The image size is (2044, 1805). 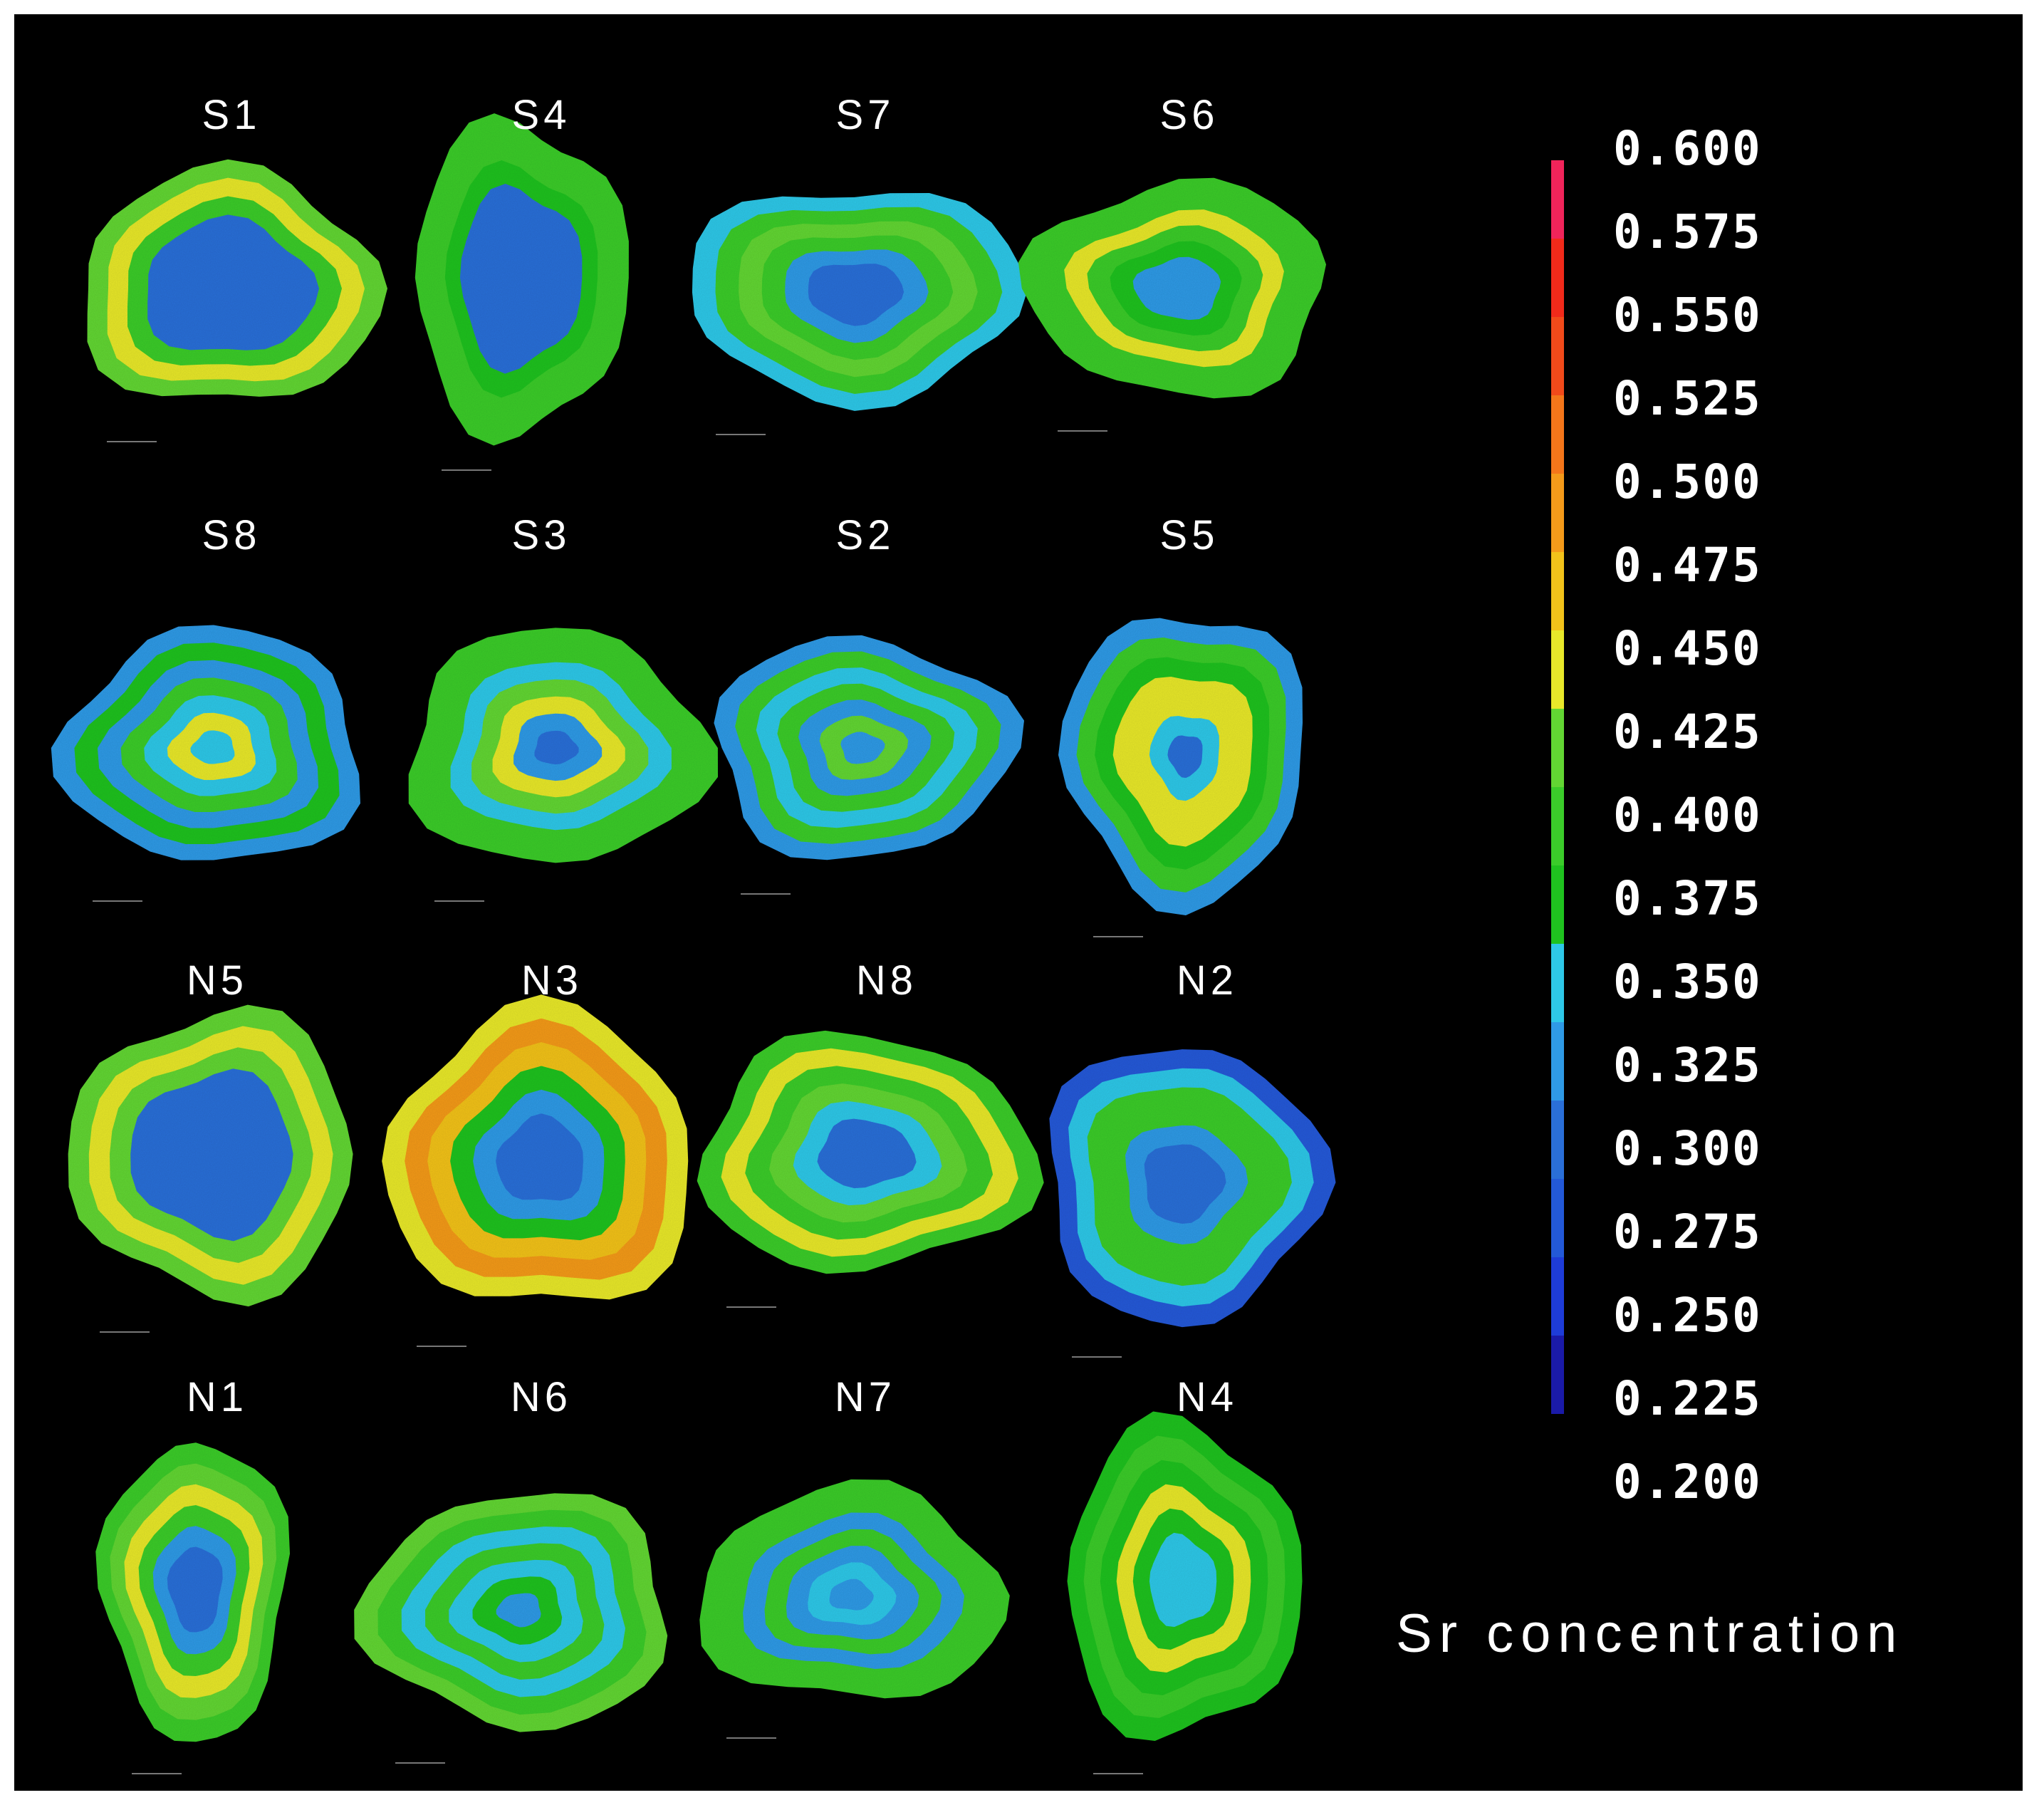 I want to click on colorbar-tick-label: 0.225, so click(x=1687, y=1398).